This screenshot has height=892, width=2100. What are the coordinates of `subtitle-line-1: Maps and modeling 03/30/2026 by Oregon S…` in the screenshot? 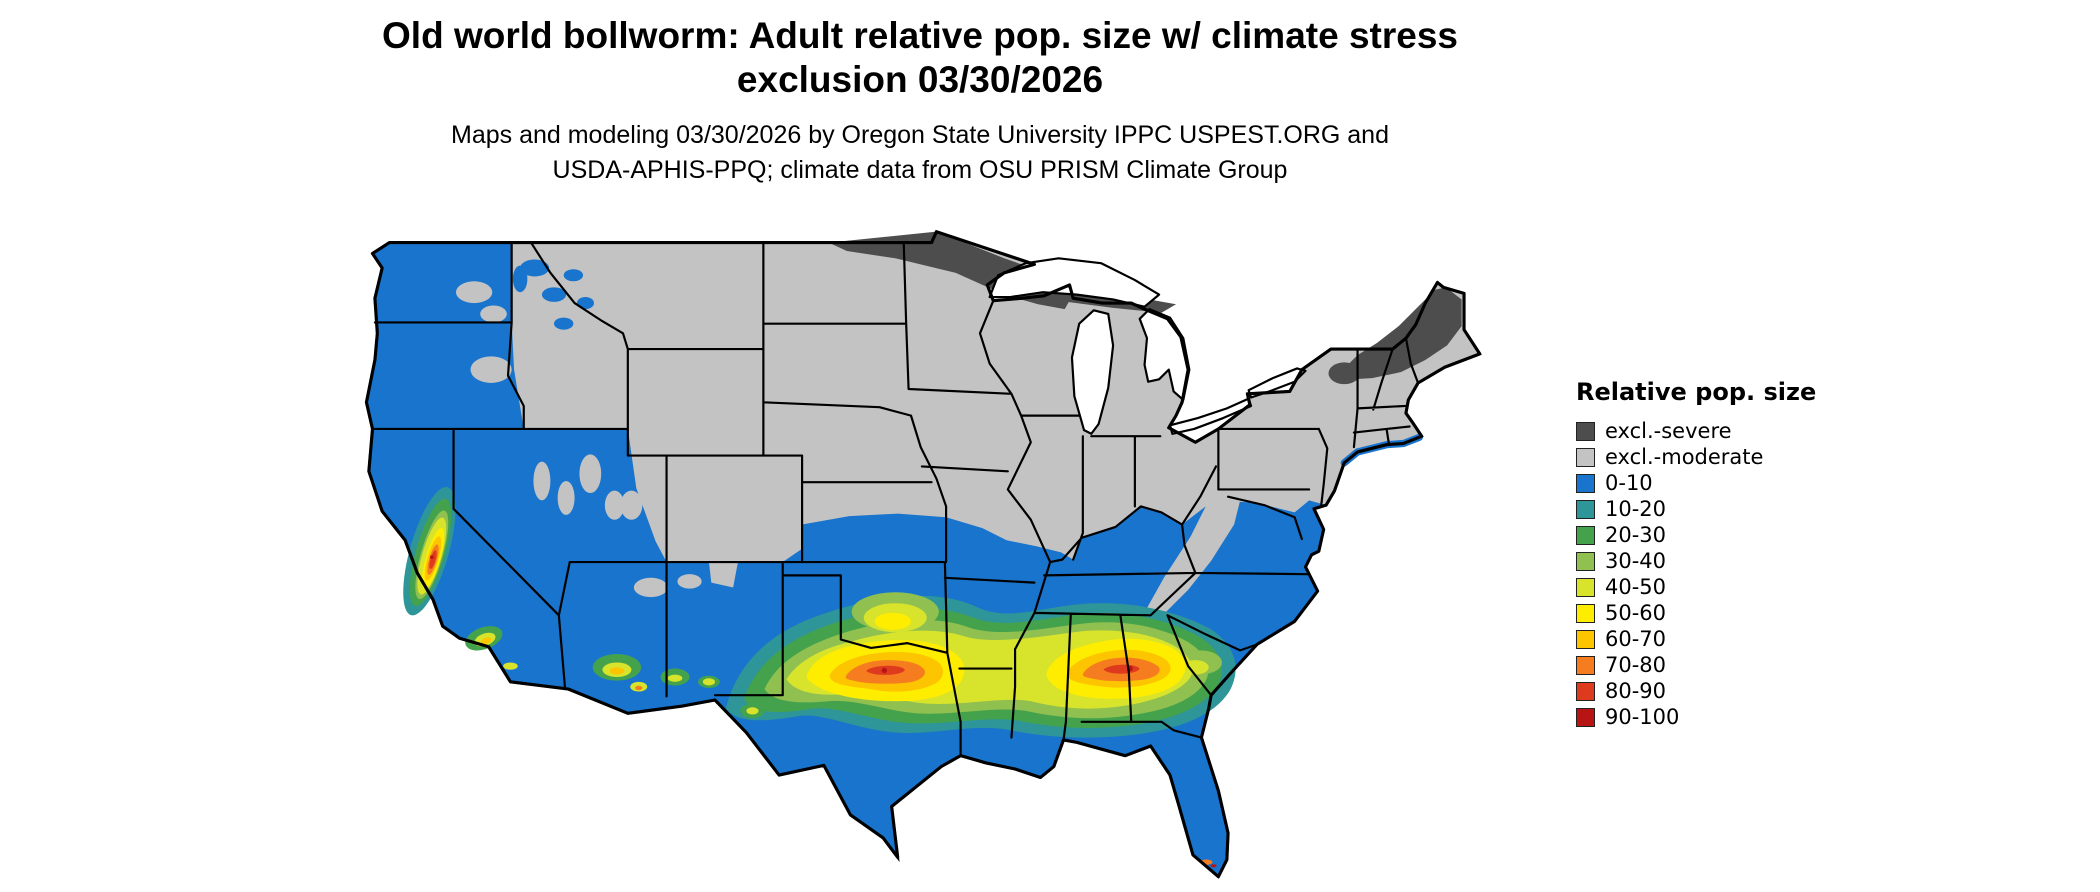 It's located at (920, 135).